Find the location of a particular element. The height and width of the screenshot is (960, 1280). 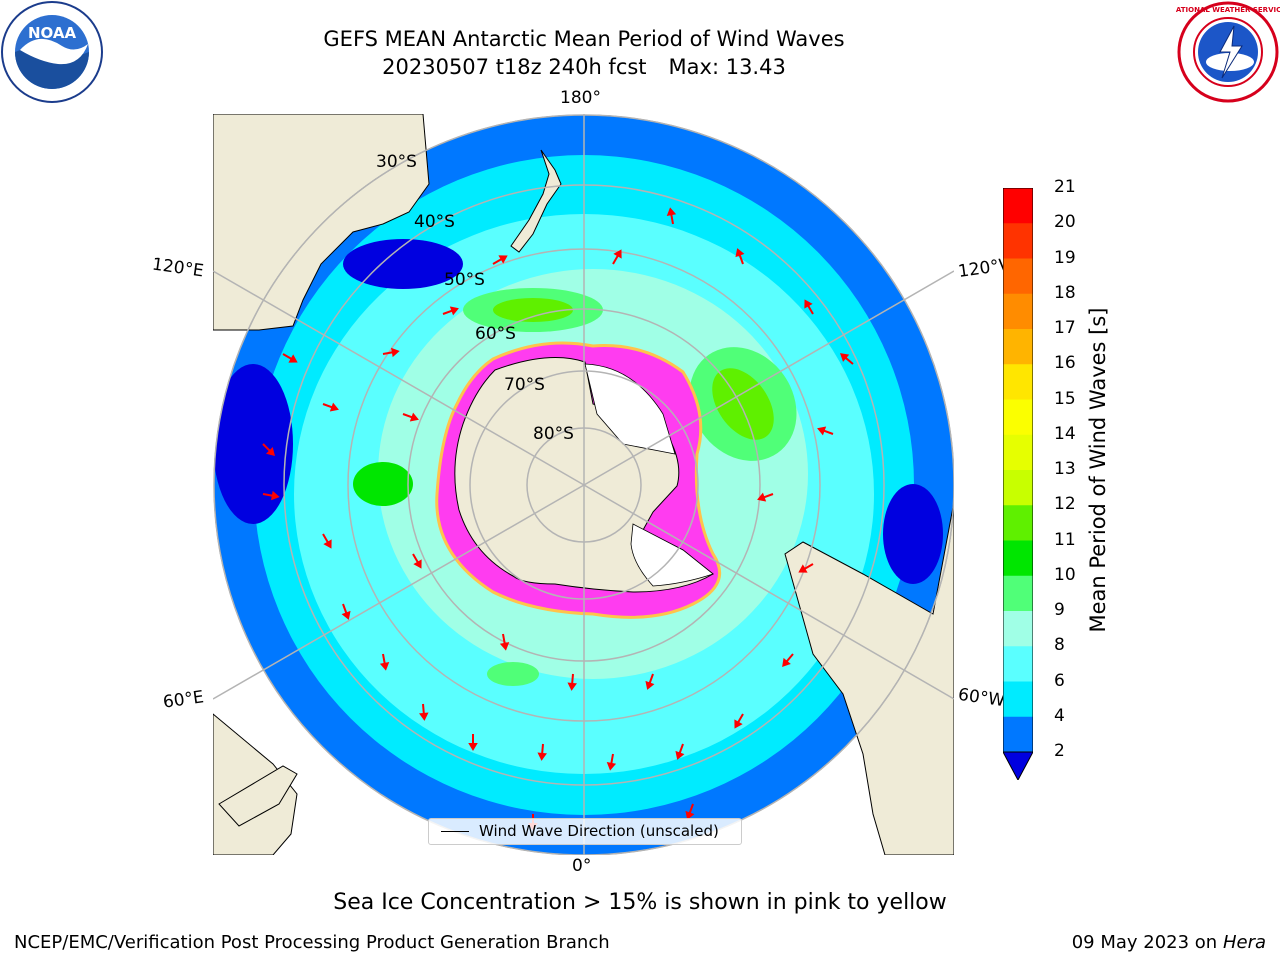

map-legend: Wind Wave Direction (unscaled) is located at coordinates (585, 831).